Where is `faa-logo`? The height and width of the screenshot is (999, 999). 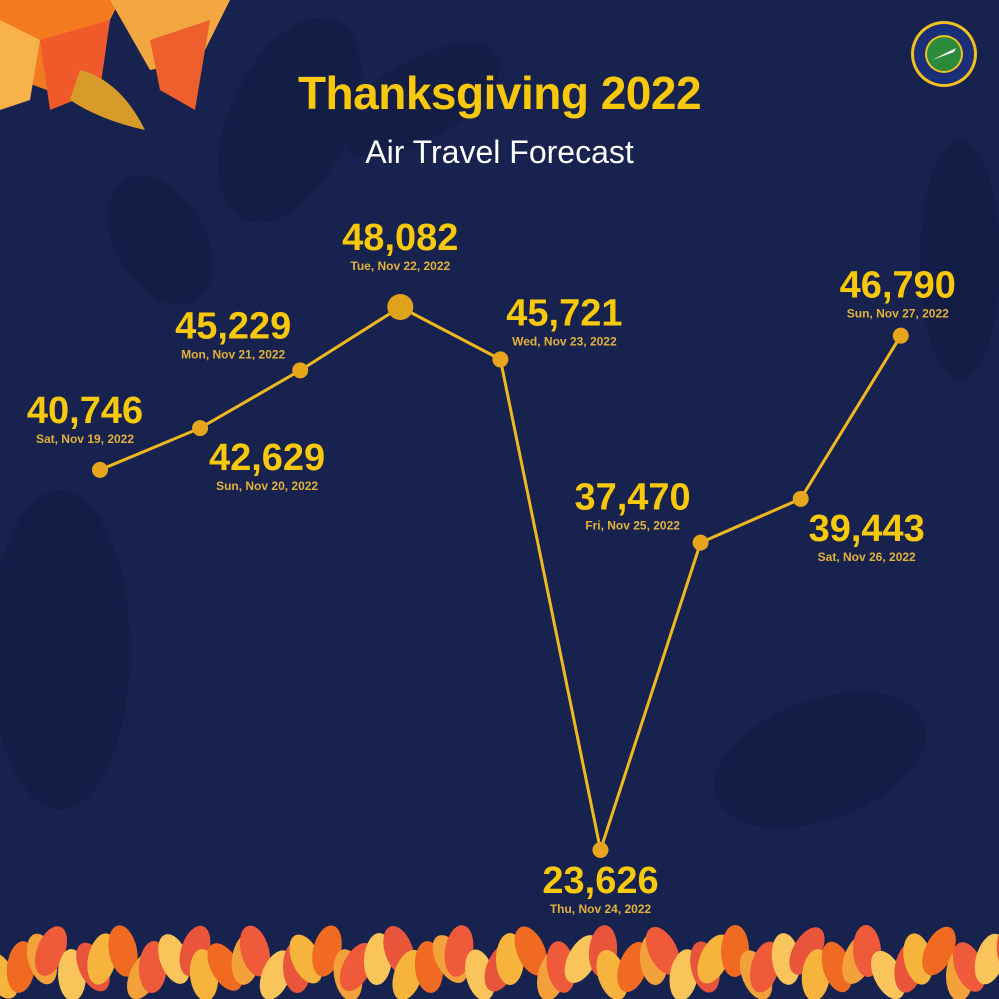 faa-logo is located at coordinates (944, 54).